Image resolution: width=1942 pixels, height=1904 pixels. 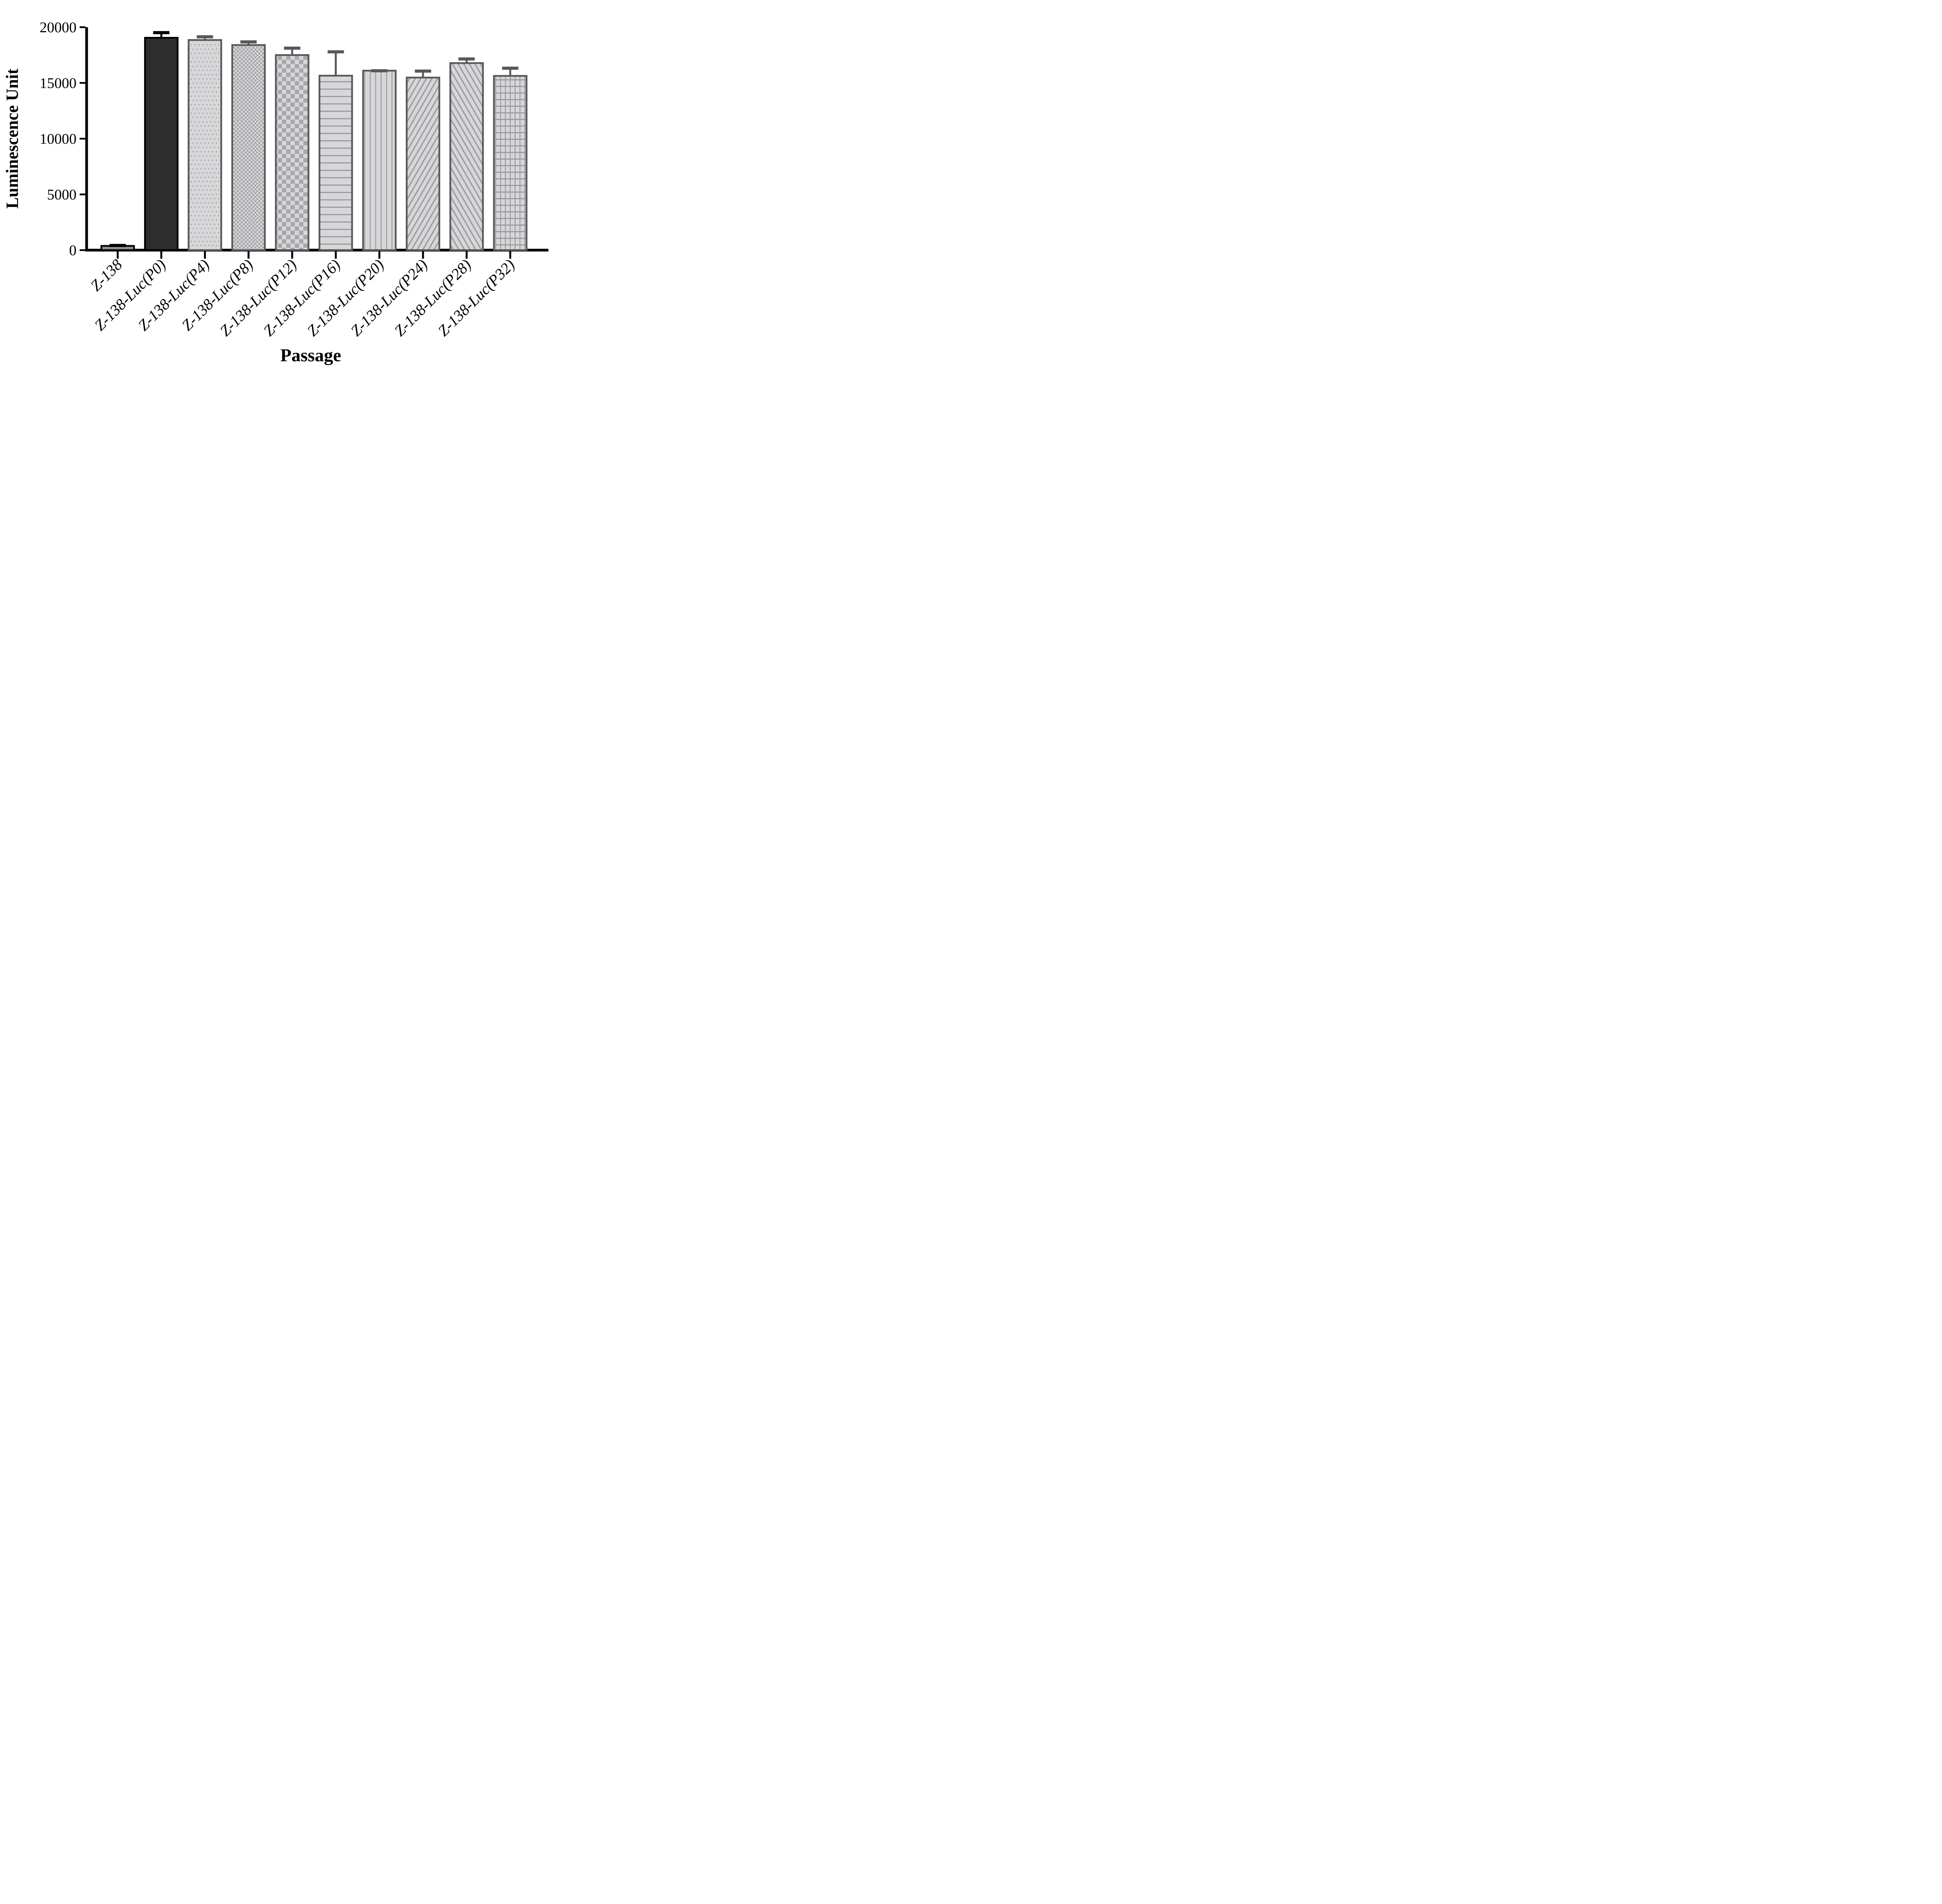 What do you see at coordinates (379, 71) in the screenshot?
I see `error-bar-cap-Z-138-Luc(P20)` at bounding box center [379, 71].